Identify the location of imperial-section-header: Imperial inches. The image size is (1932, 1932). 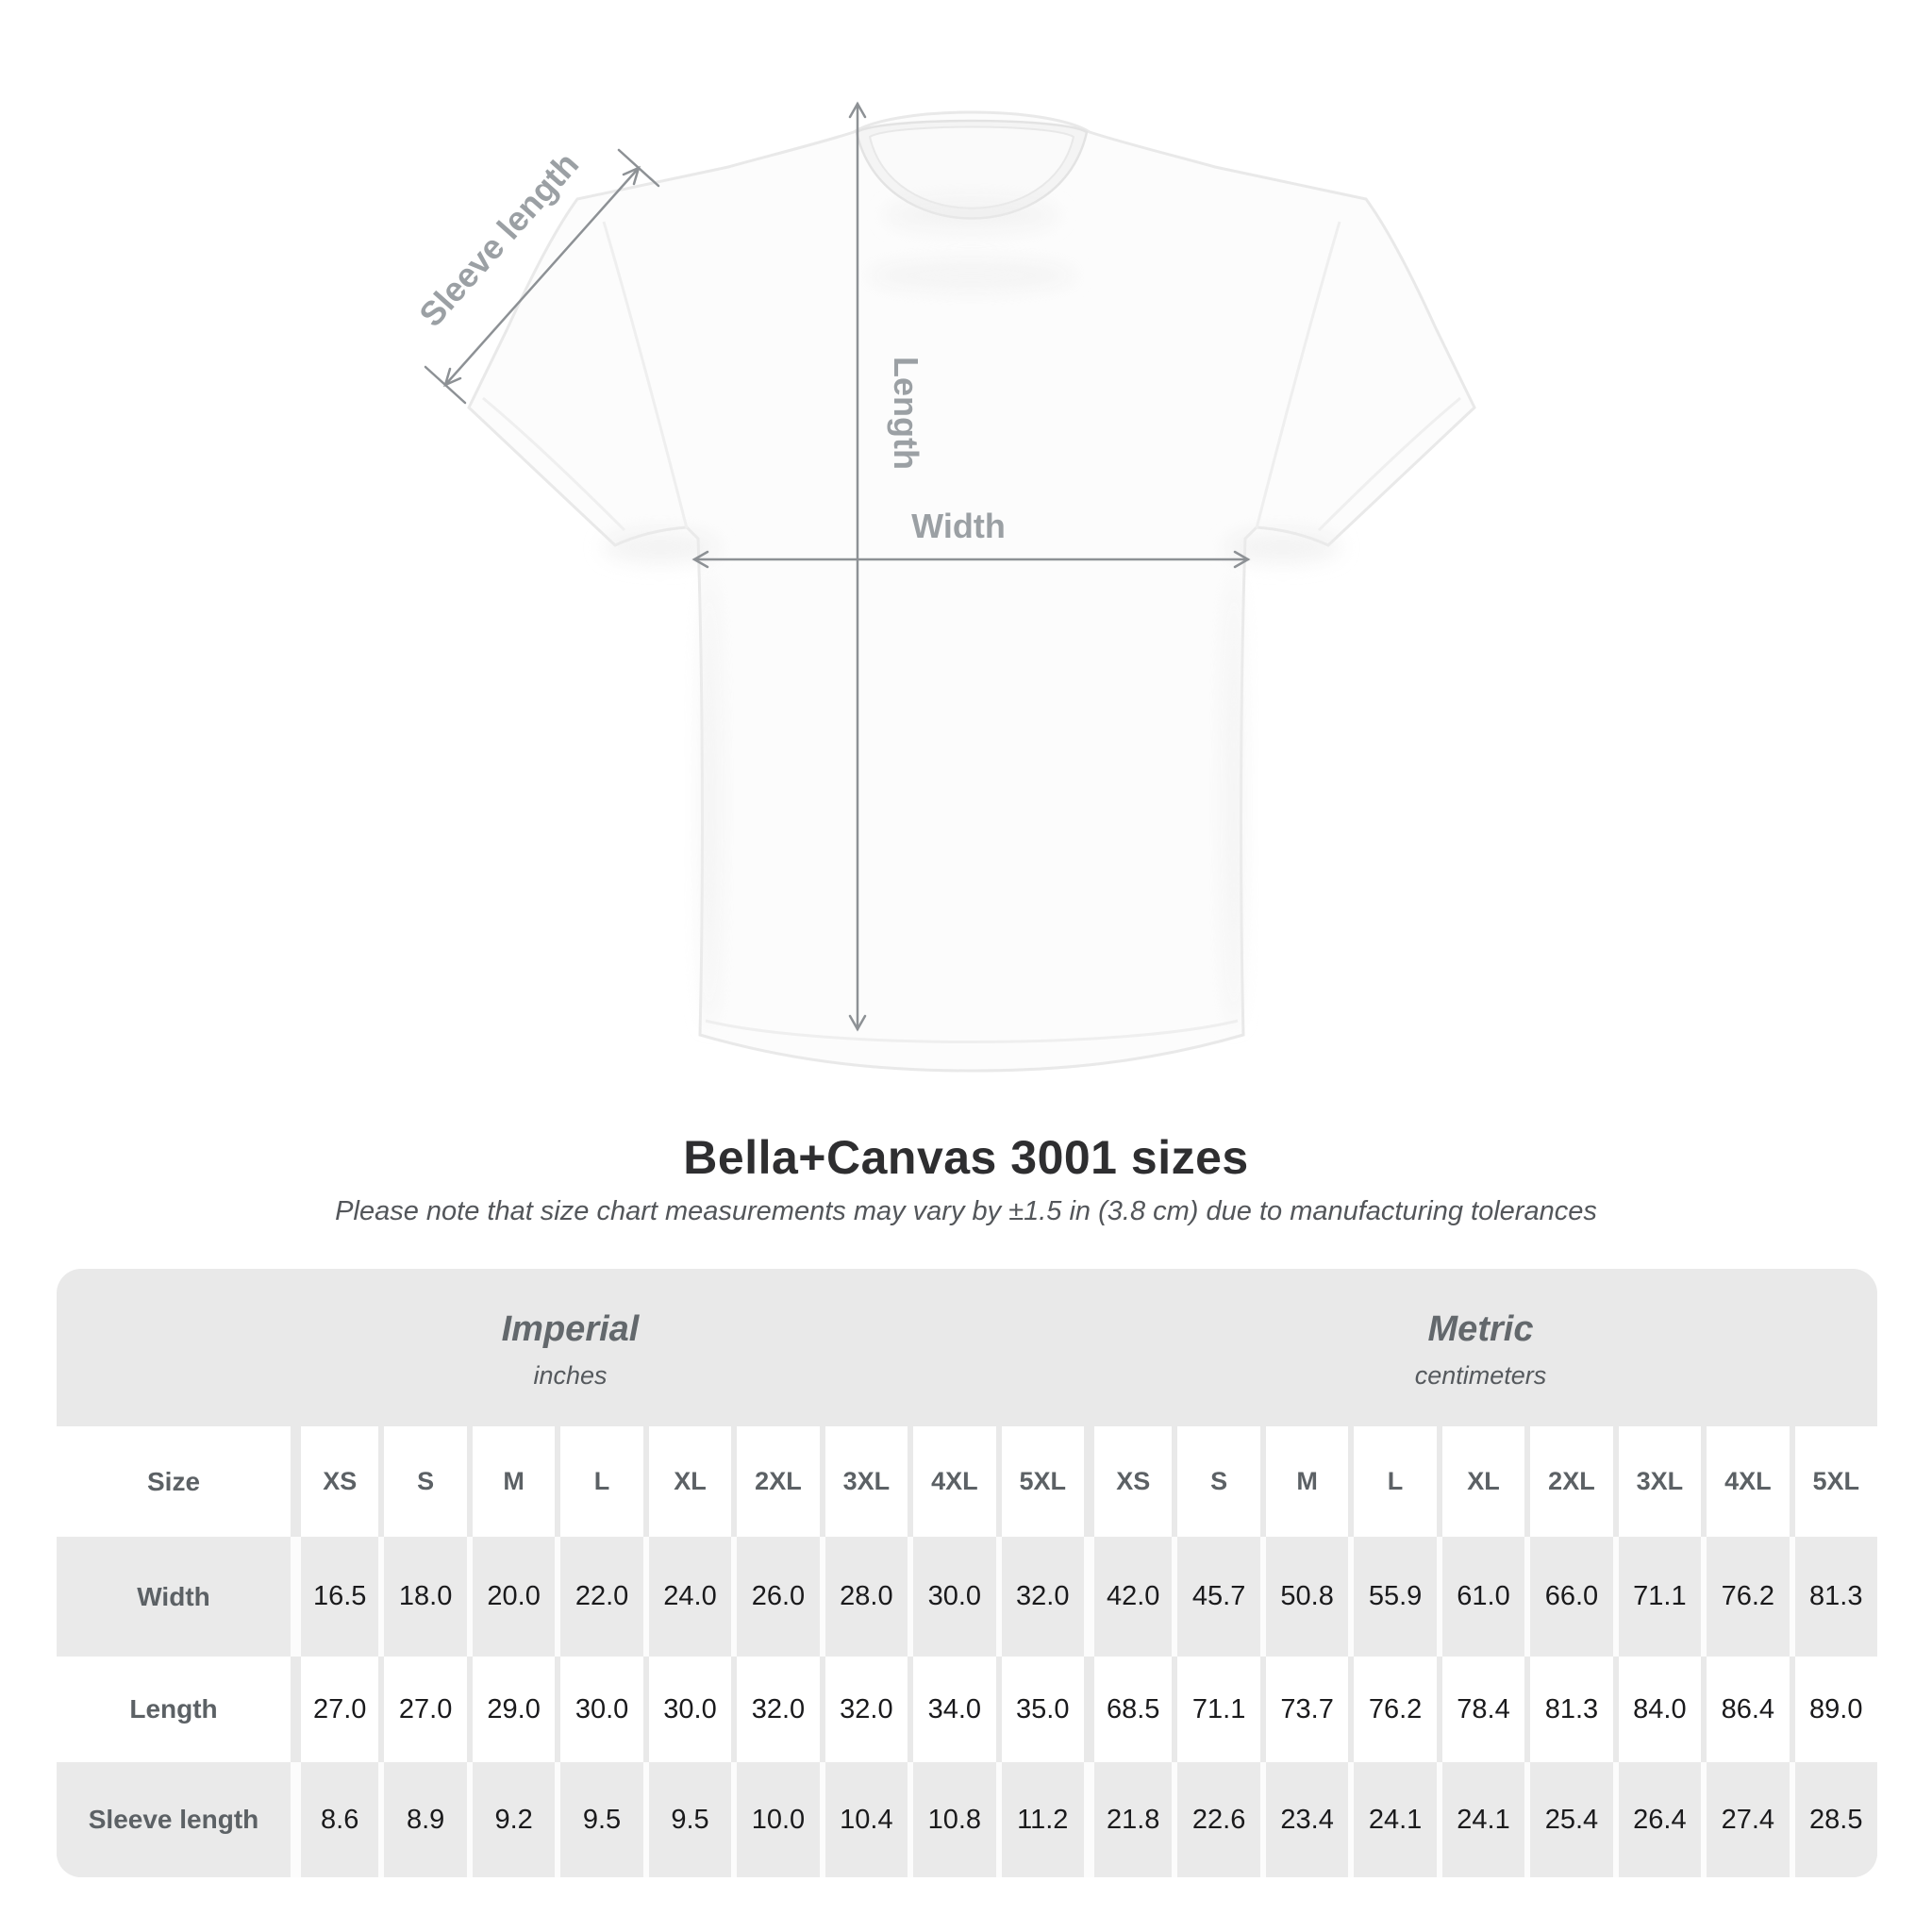
(571, 1348).